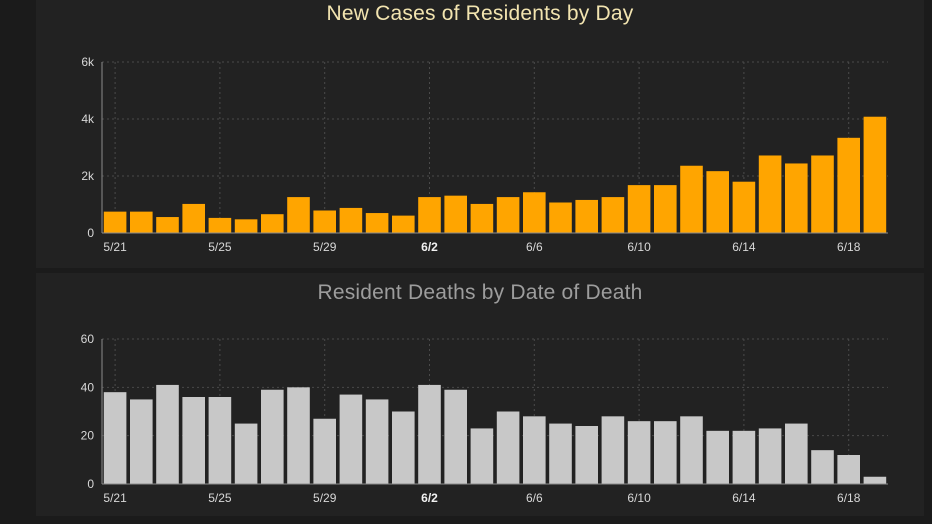 The image size is (932, 524). What do you see at coordinates (88, 176) in the screenshot?
I see `cases-y-tick-label: 2k` at bounding box center [88, 176].